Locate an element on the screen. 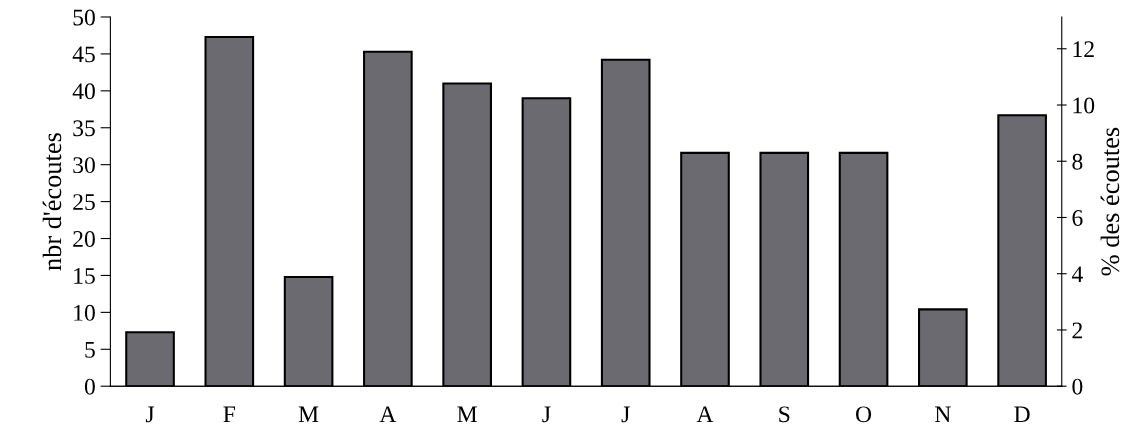  y-tick-label: 15 is located at coordinates (84, 276).